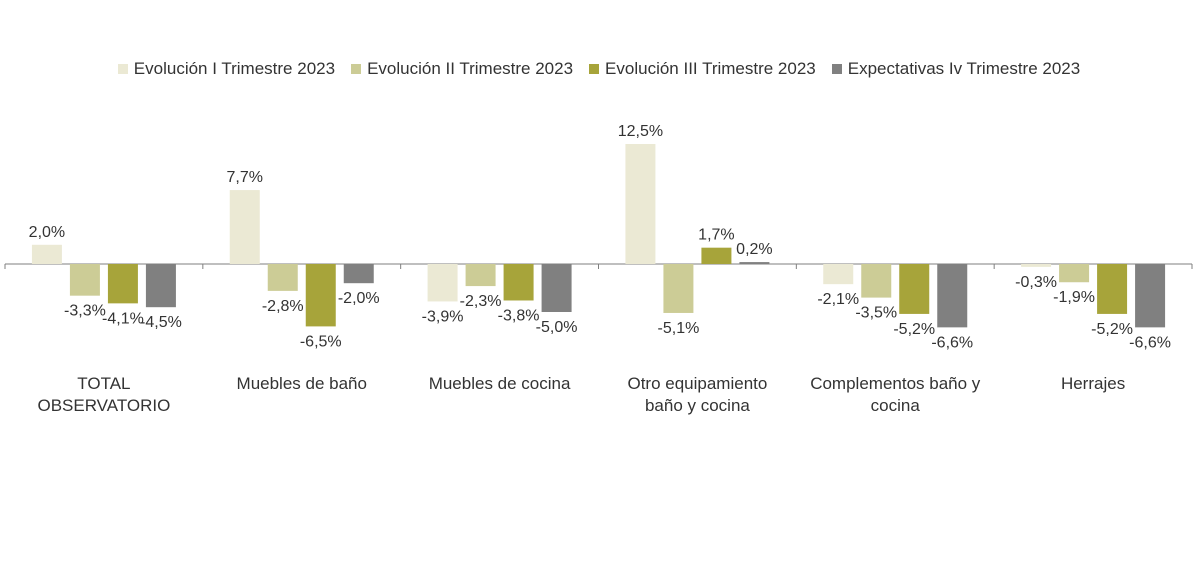  I want to click on data-label: 7,7%, so click(245, 177).